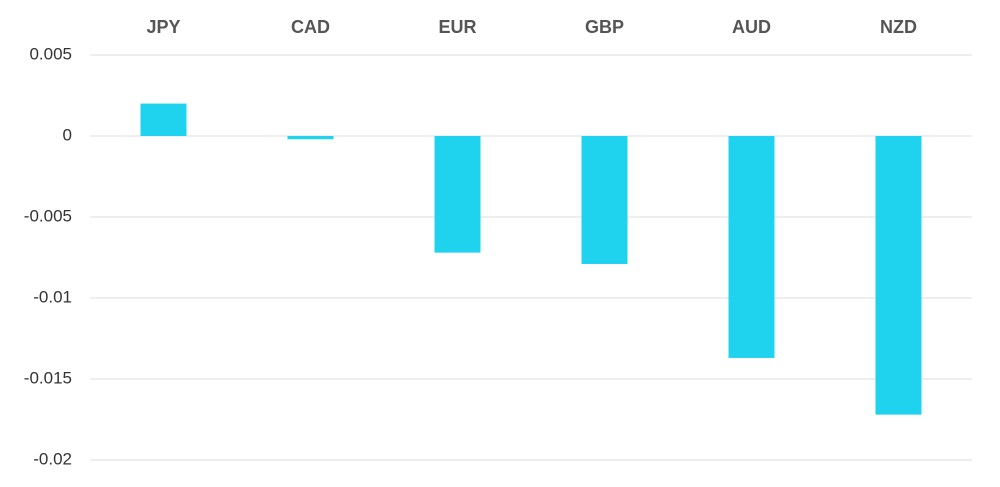  What do you see at coordinates (751, 27) in the screenshot?
I see `x-tick-label: AUD` at bounding box center [751, 27].